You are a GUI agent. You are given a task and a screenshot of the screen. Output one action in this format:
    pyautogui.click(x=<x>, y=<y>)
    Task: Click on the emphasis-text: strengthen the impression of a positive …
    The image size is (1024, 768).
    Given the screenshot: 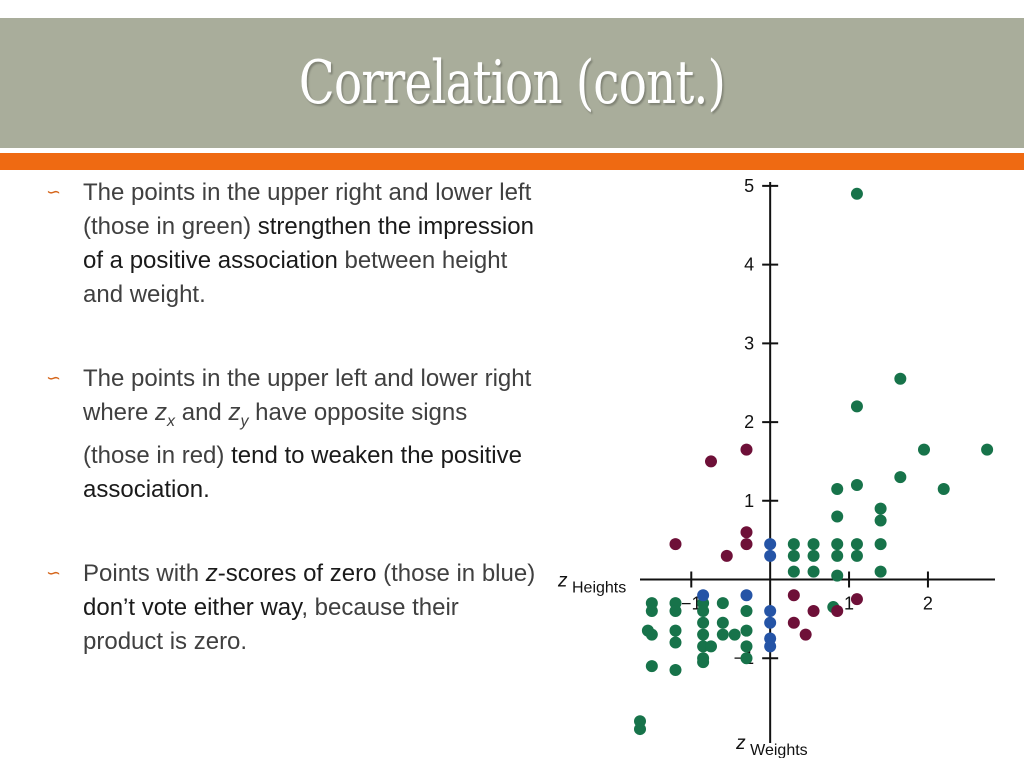 What is the action you would take?
    pyautogui.click(x=308, y=243)
    